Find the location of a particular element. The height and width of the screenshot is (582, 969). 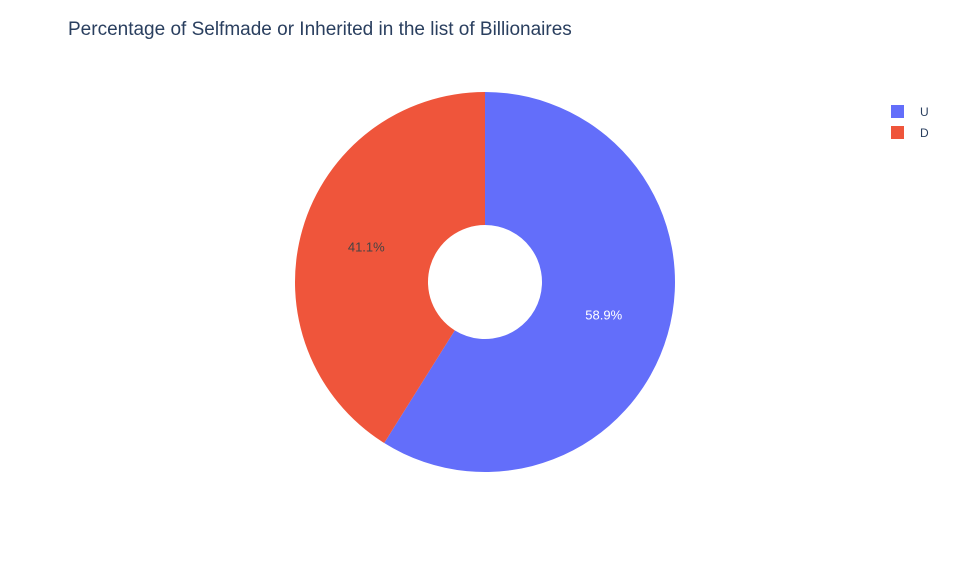

legend: U D is located at coordinates (910, 122).